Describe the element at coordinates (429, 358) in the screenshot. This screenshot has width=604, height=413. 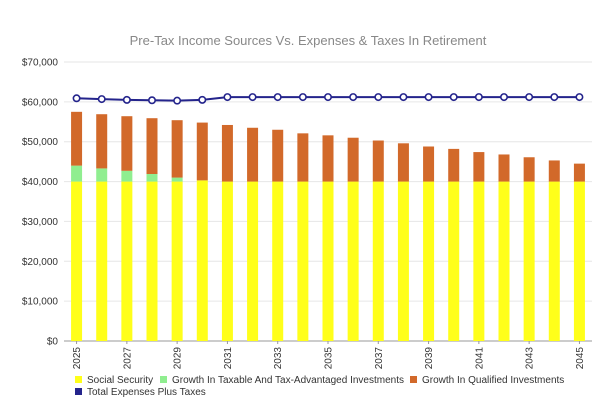
I see `x-tick-label: 2039` at that location.